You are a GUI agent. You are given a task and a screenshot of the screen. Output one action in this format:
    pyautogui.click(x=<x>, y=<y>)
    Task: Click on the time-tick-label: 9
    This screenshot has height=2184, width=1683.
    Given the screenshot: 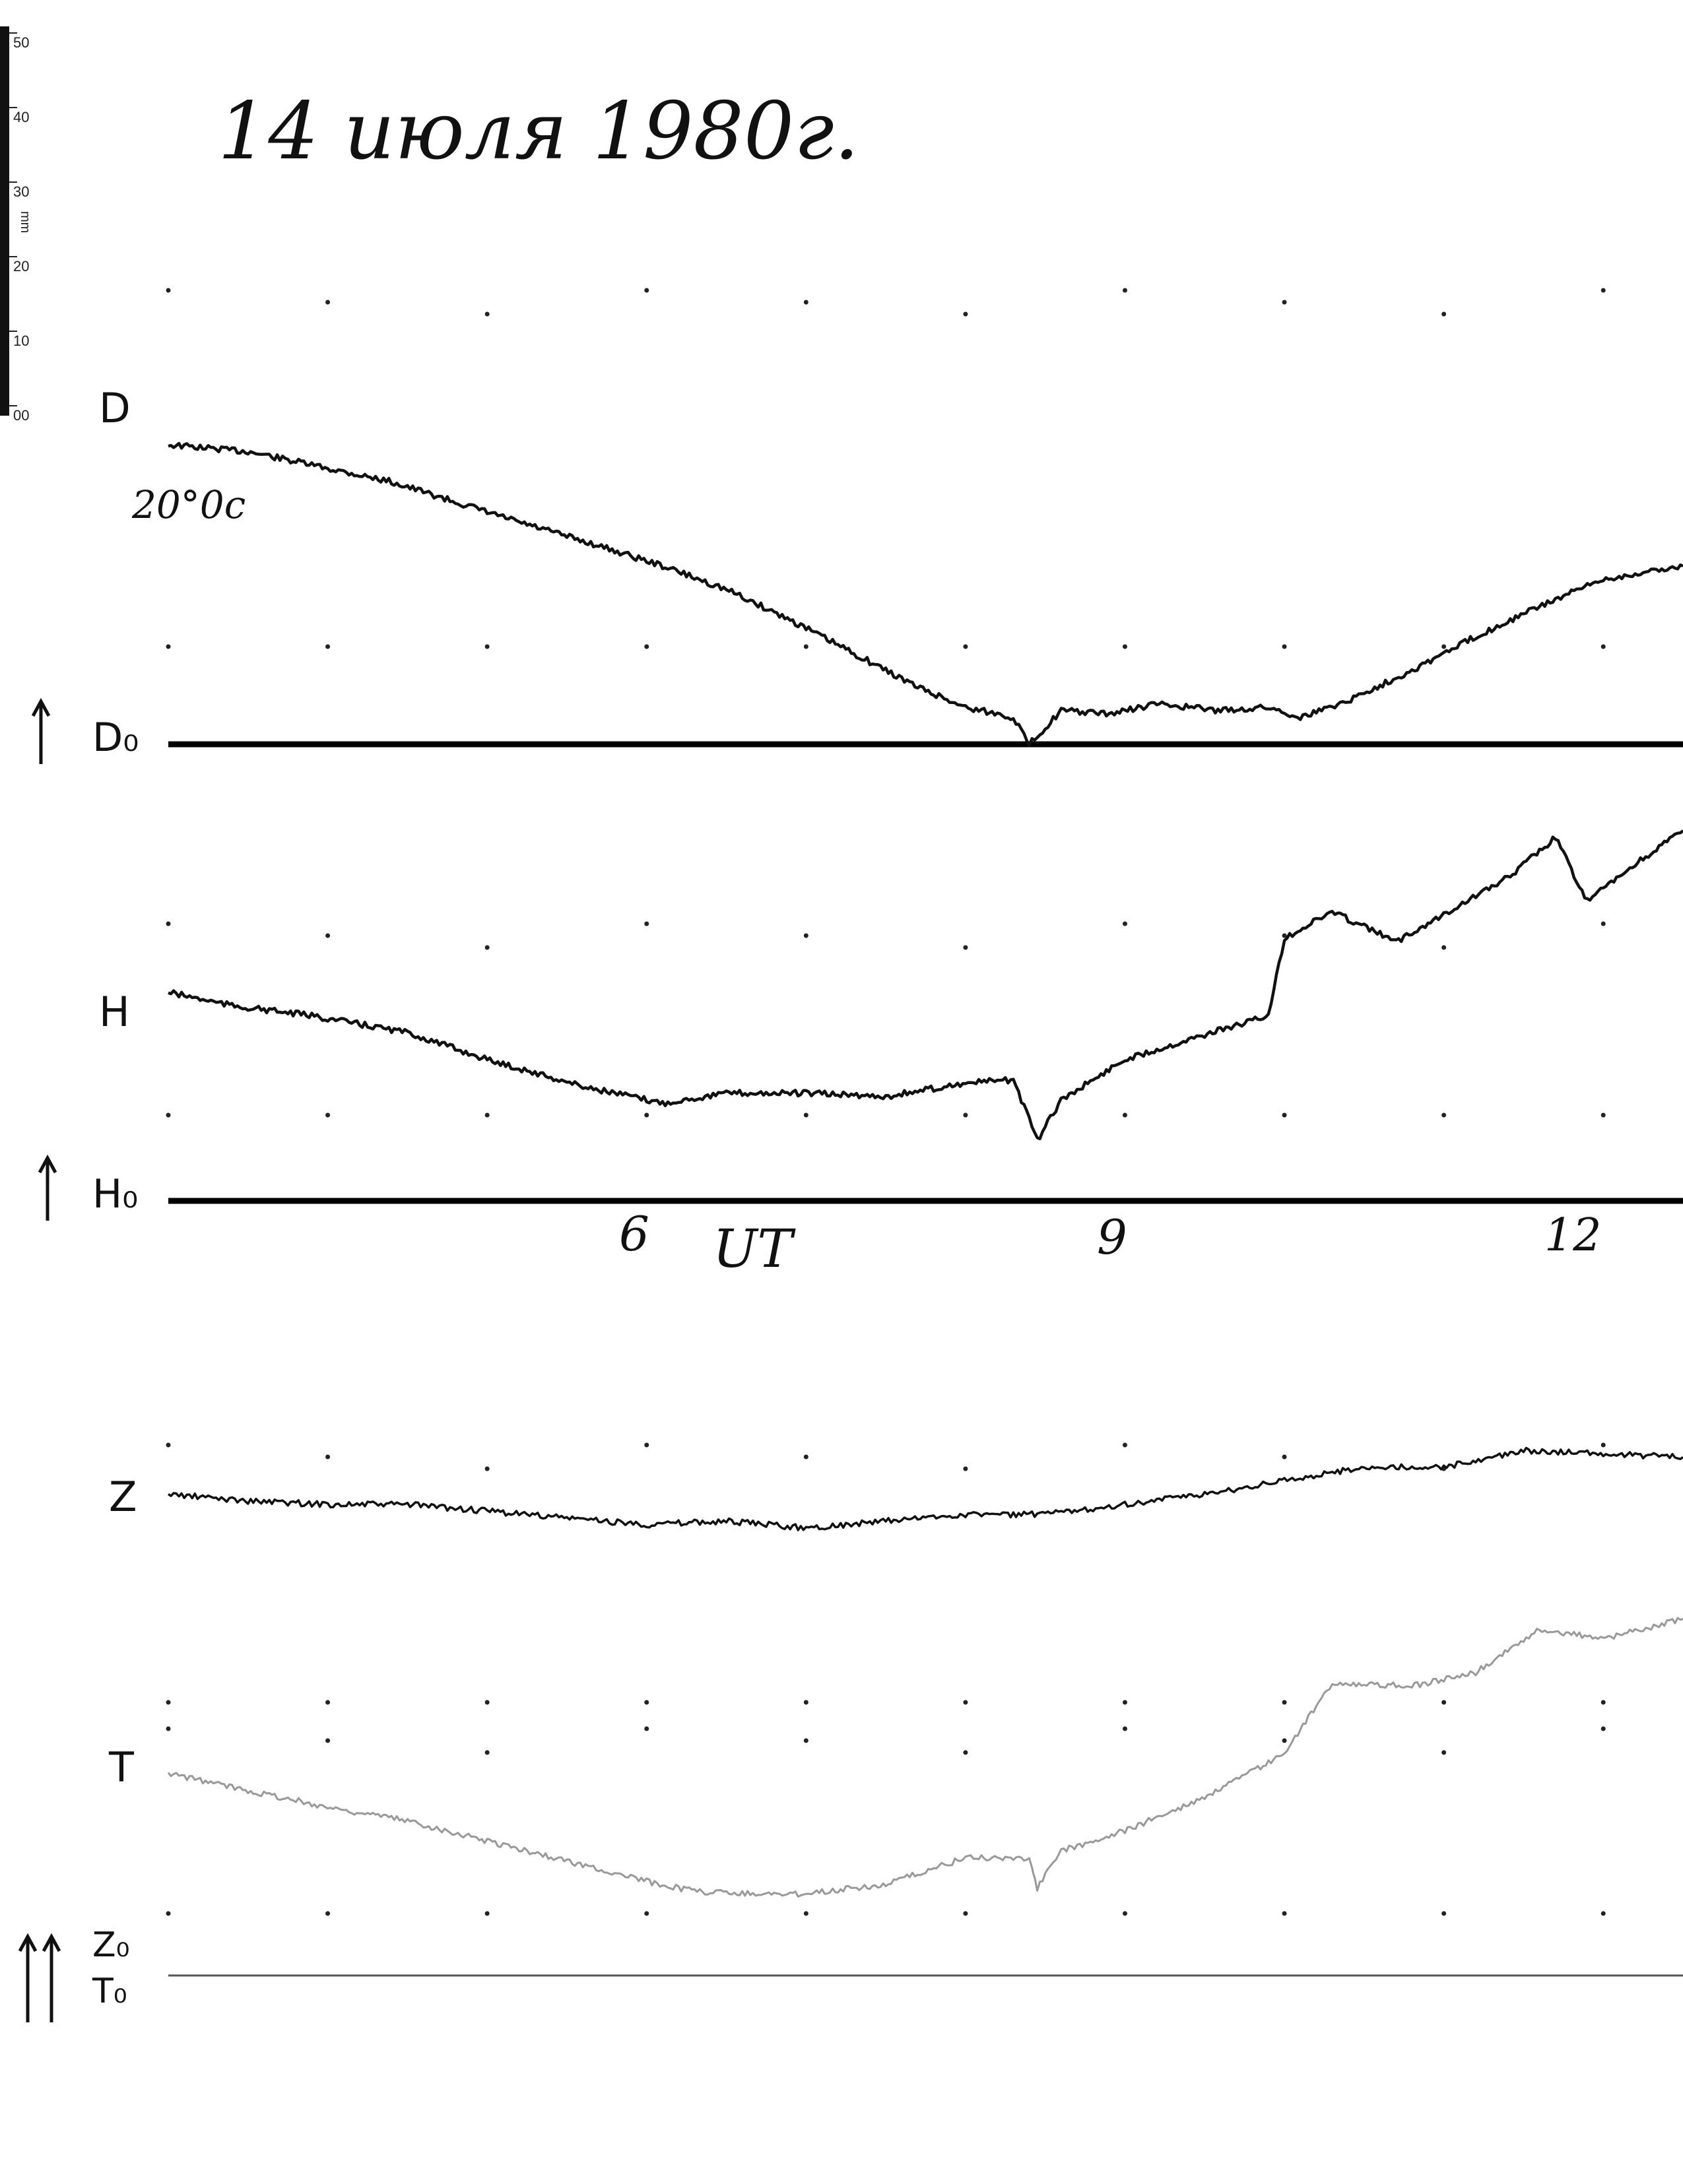 What is the action you would take?
    pyautogui.click(x=1112, y=1237)
    